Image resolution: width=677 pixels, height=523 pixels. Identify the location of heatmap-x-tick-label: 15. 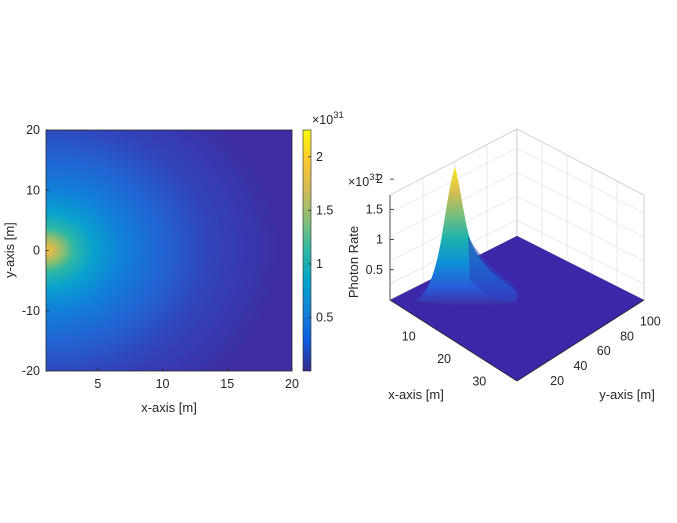
(227, 384).